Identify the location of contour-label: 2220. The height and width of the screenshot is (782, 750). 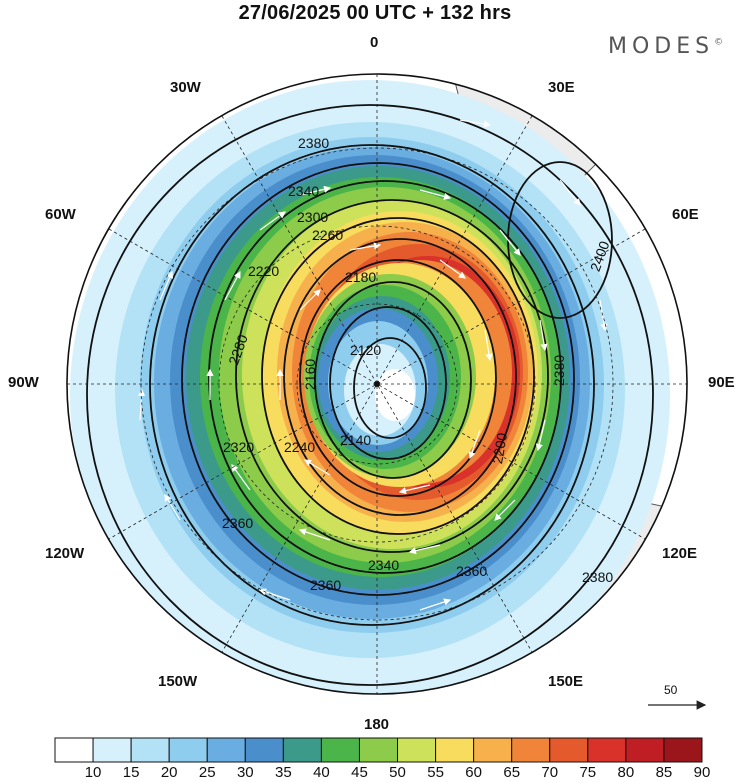
(263, 271).